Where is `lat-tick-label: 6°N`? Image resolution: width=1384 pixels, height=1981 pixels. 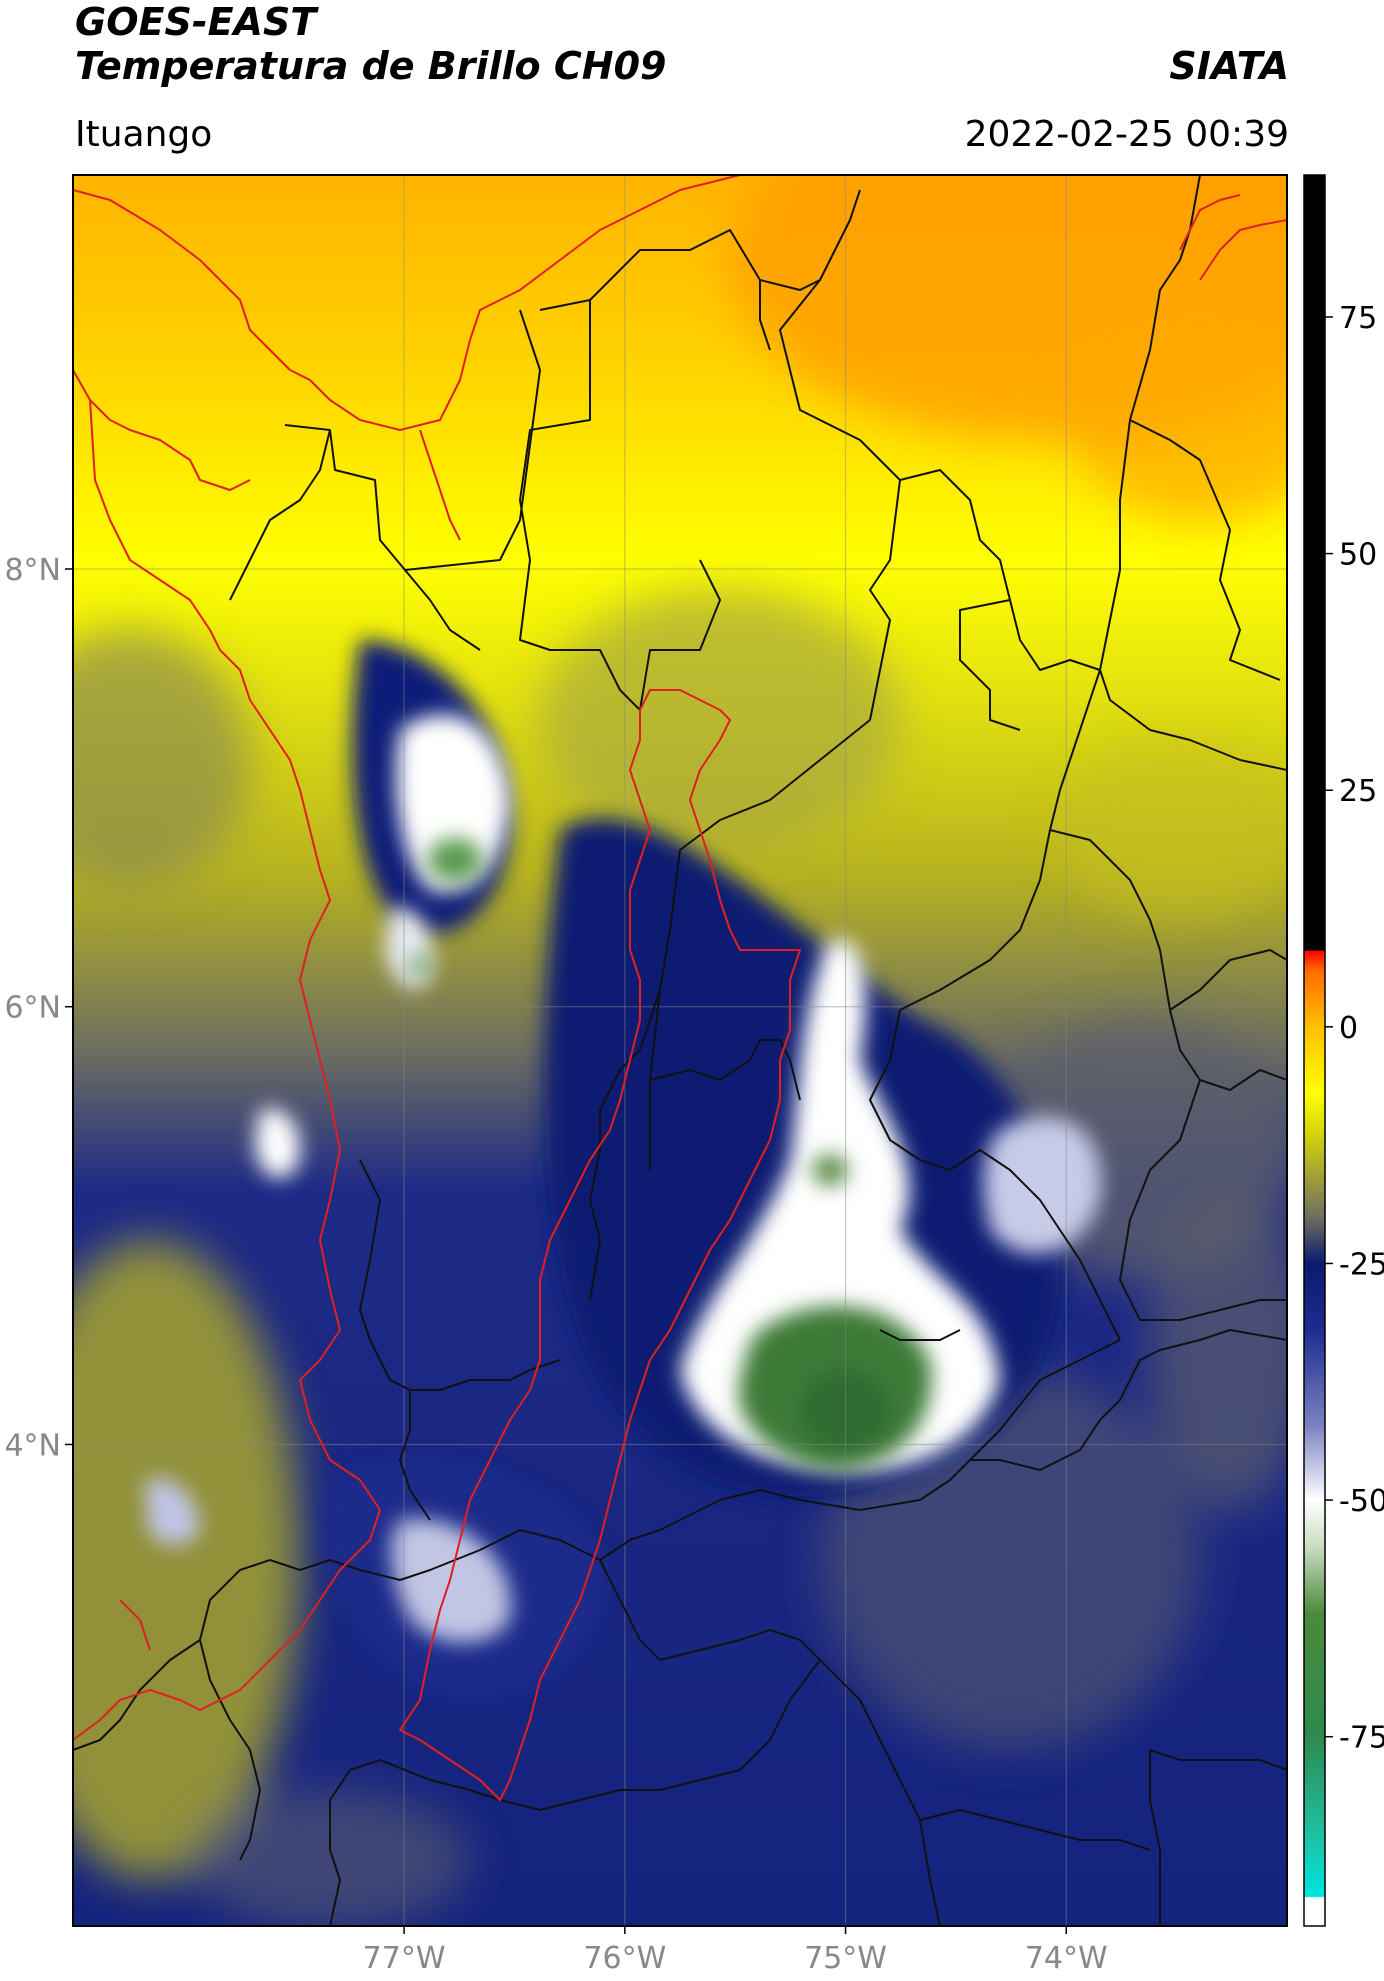 lat-tick-label: 6°N is located at coordinates (32, 1008).